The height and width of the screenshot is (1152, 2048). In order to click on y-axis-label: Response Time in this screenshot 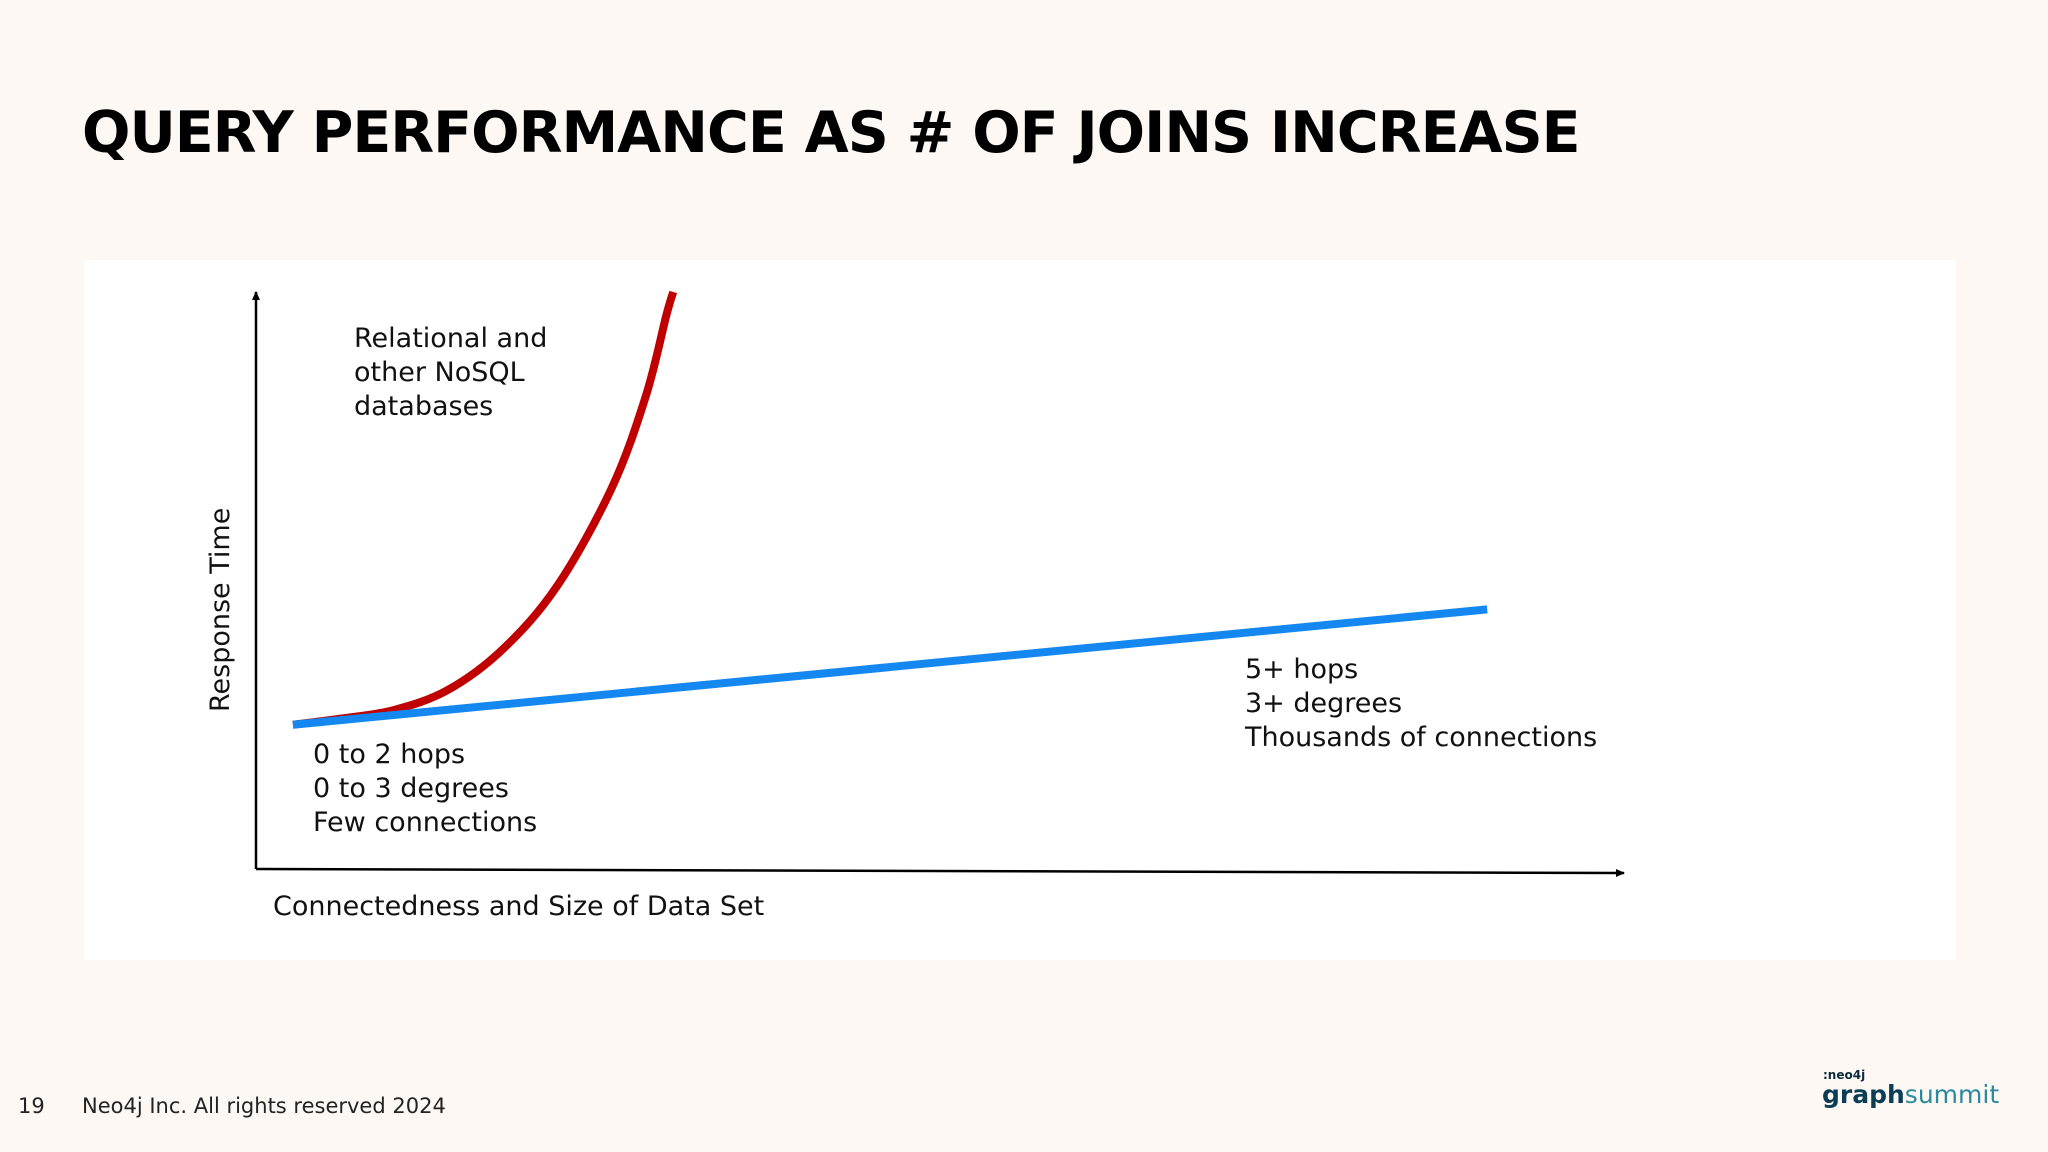, I will do `click(220, 610)`.